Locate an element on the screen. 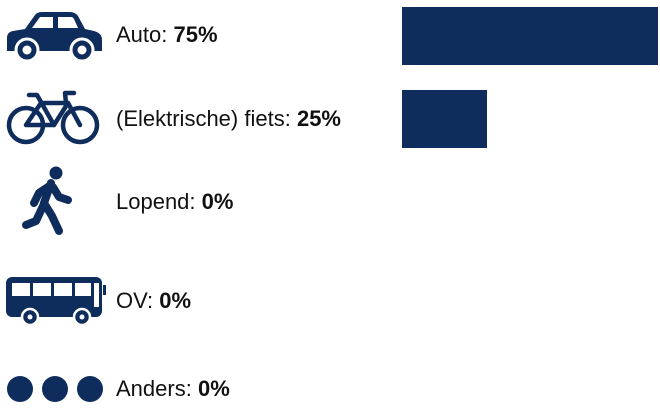 The width and height of the screenshot is (660, 419). row-ov: OV: 0% is located at coordinates (330, 301).